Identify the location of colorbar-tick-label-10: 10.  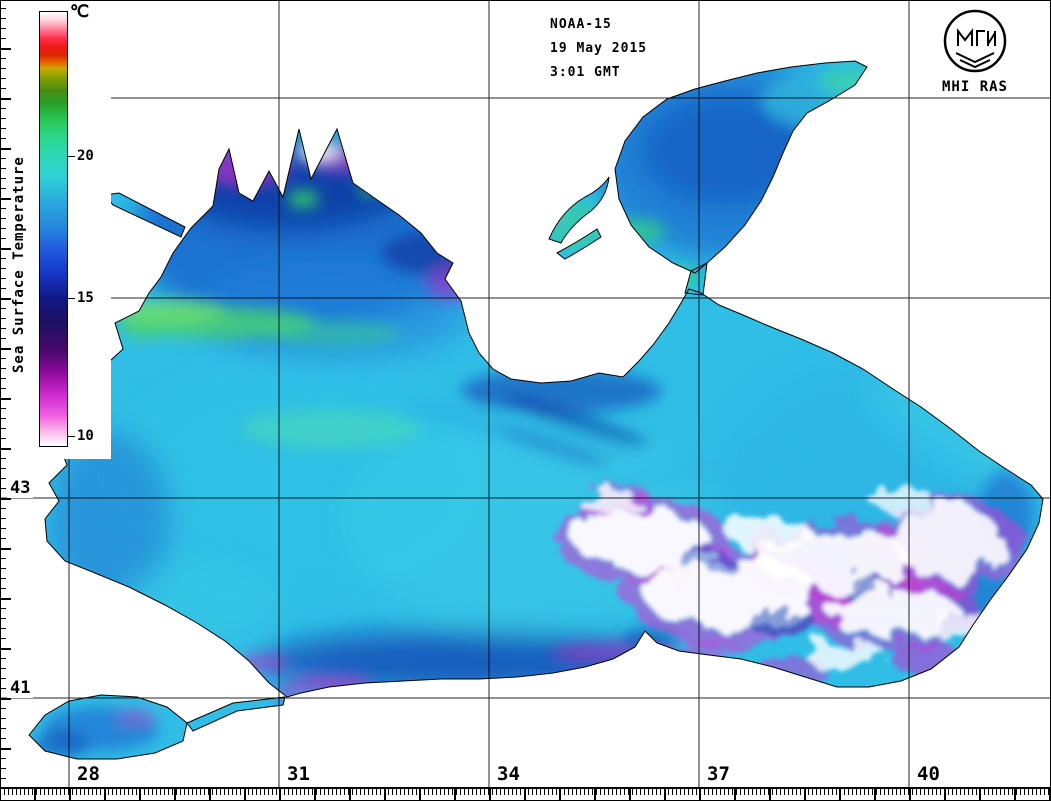
(85, 436).